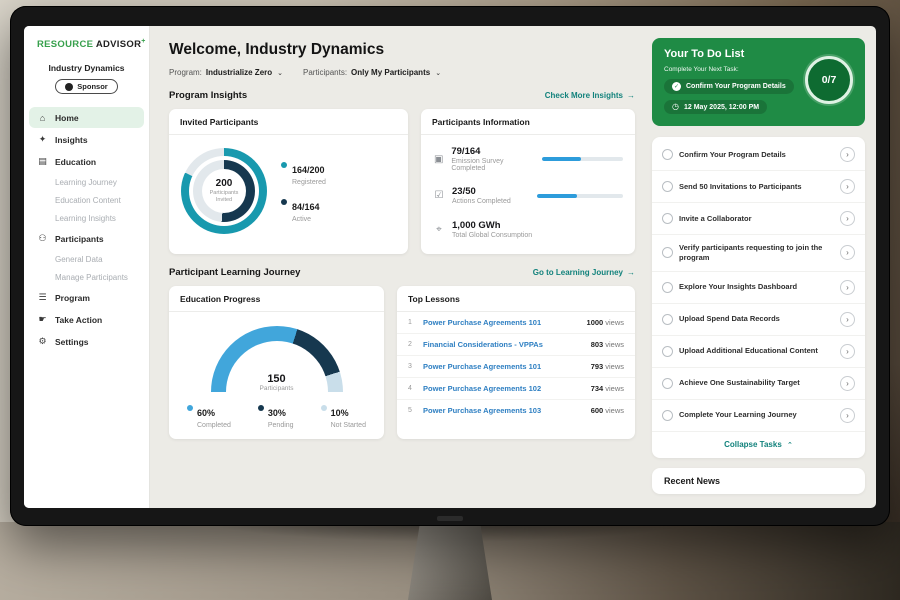 This screenshot has height=600, width=900. Describe the element at coordinates (88, 200) in the screenshot. I see `sidebar-item-education-content: Education Content` at that location.